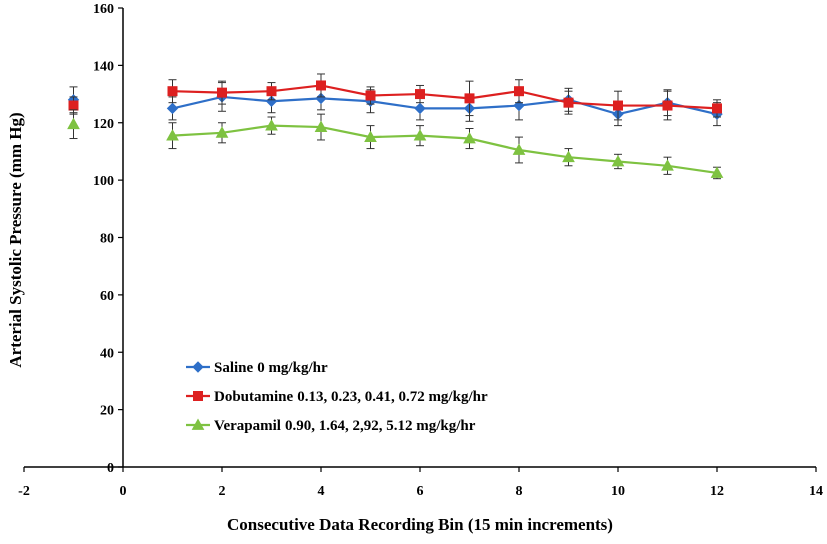  What do you see at coordinates (24, 491) in the screenshot?
I see `x-tick-label: -2` at bounding box center [24, 491].